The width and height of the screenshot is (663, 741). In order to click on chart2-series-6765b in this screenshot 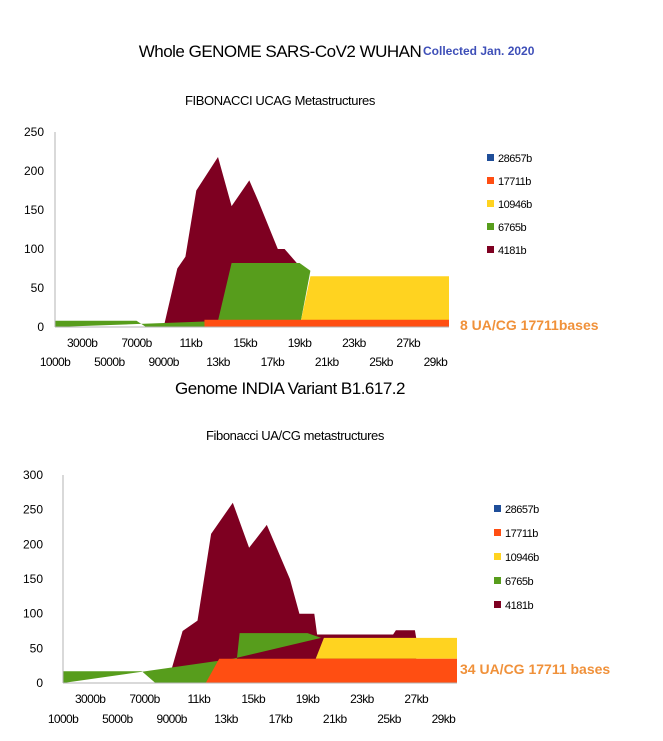, I will do `click(192, 658)`.